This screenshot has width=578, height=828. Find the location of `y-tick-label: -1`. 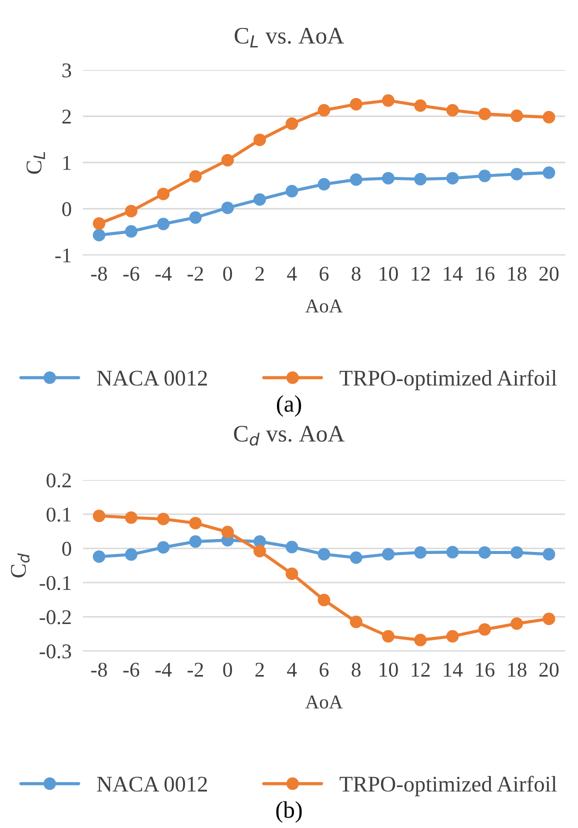

y-tick-label: -1 is located at coordinates (63, 255).